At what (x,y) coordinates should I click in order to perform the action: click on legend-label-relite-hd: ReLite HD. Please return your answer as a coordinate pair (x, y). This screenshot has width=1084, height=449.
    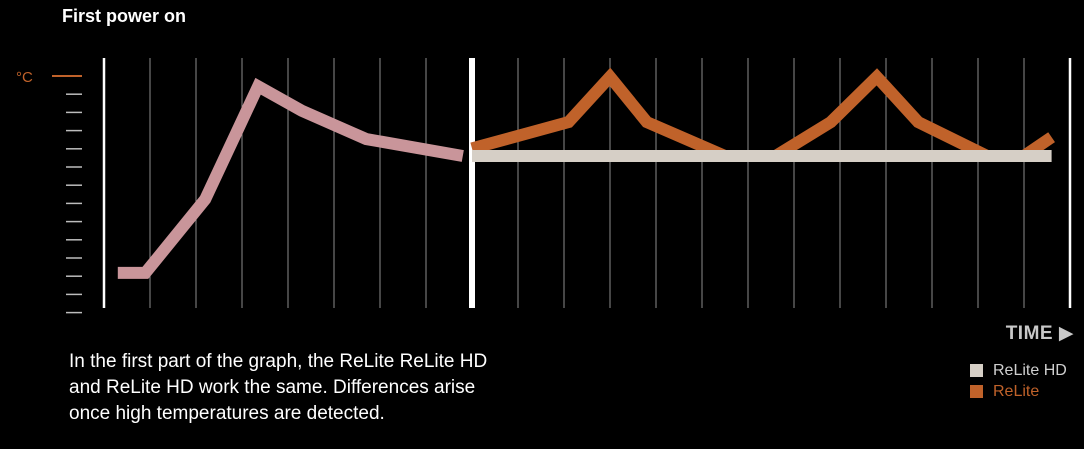
    Looking at the image, I should click on (1030, 370).